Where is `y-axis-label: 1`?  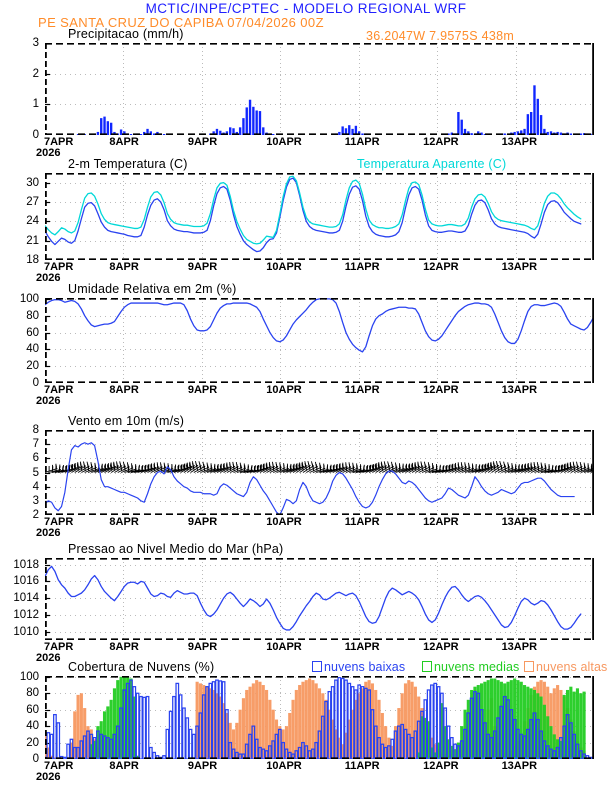 y-axis-label: 1 is located at coordinates (35, 104).